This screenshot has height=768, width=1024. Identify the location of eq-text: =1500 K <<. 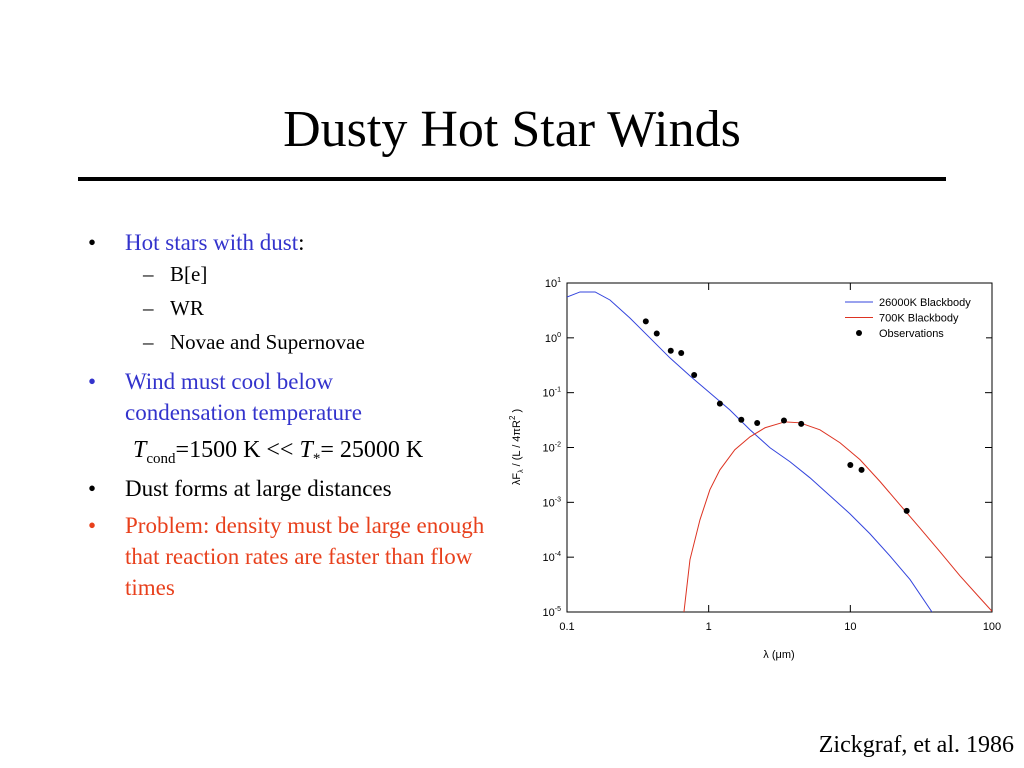
(237, 450).